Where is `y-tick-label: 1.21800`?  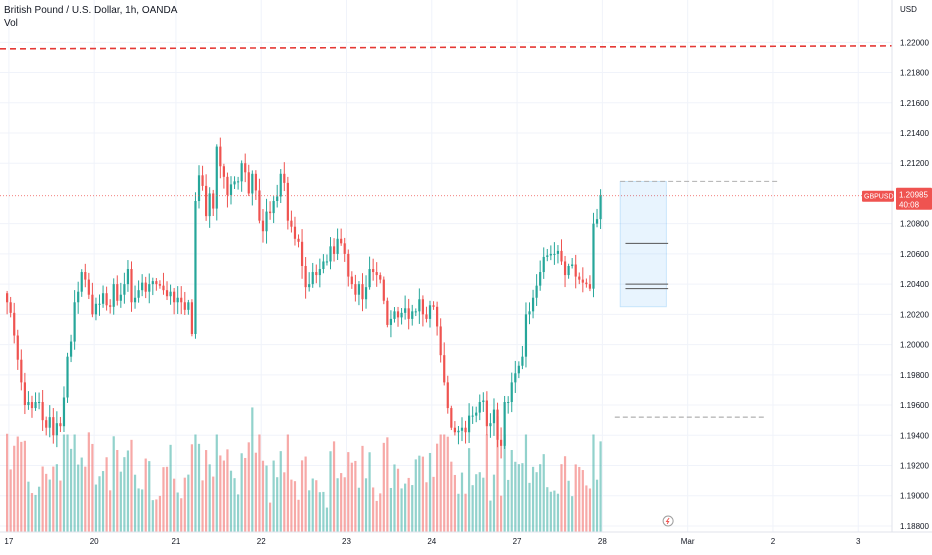 y-tick-label: 1.21800 is located at coordinates (914, 73).